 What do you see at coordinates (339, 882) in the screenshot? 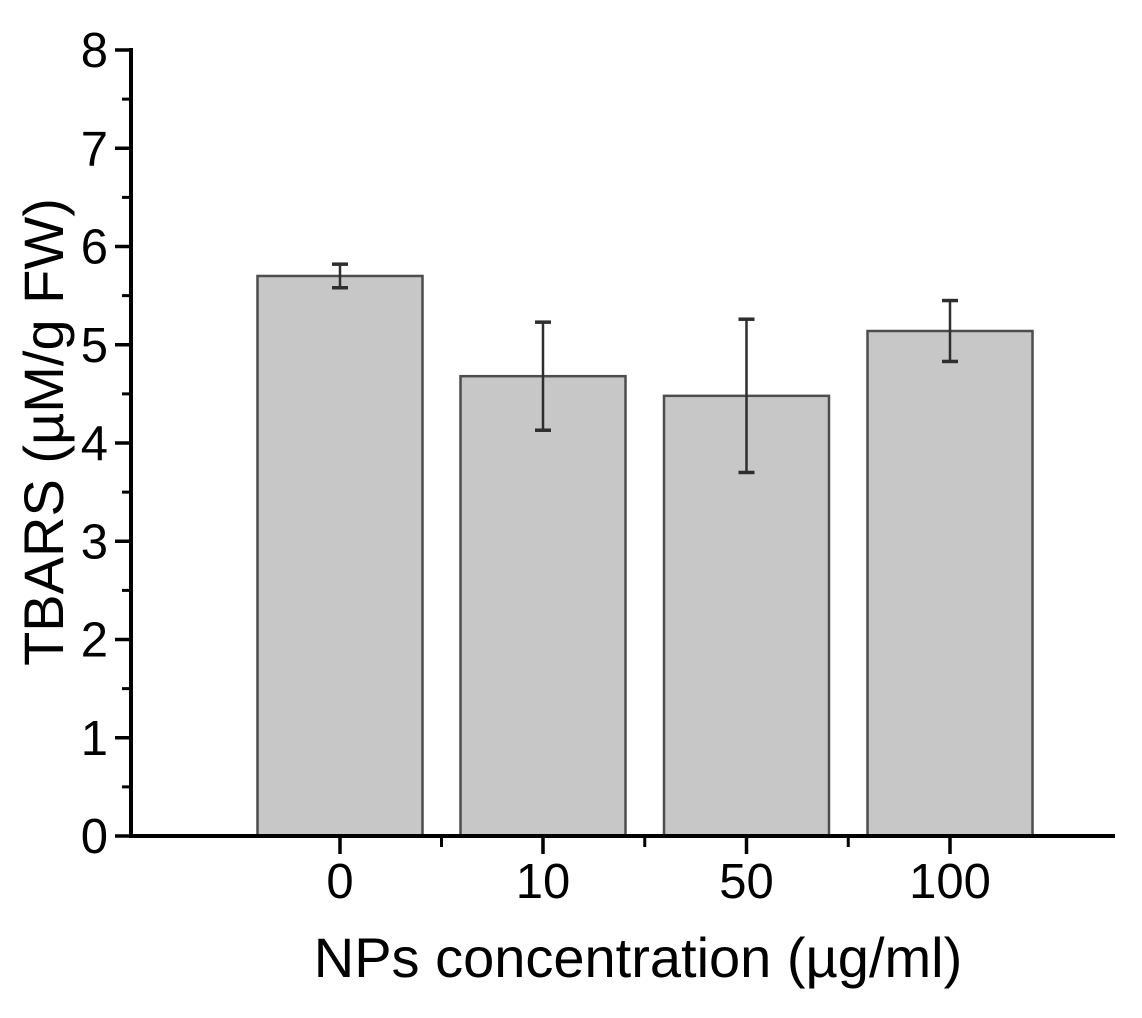
I see `x-tick-label: 0` at bounding box center [339, 882].